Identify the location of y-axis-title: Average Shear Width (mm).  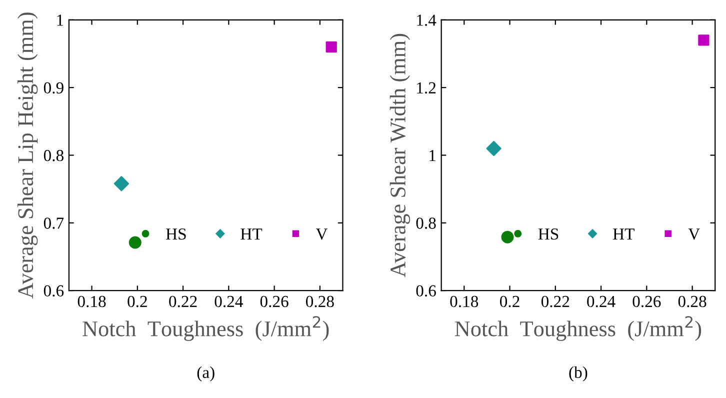
(400, 156).